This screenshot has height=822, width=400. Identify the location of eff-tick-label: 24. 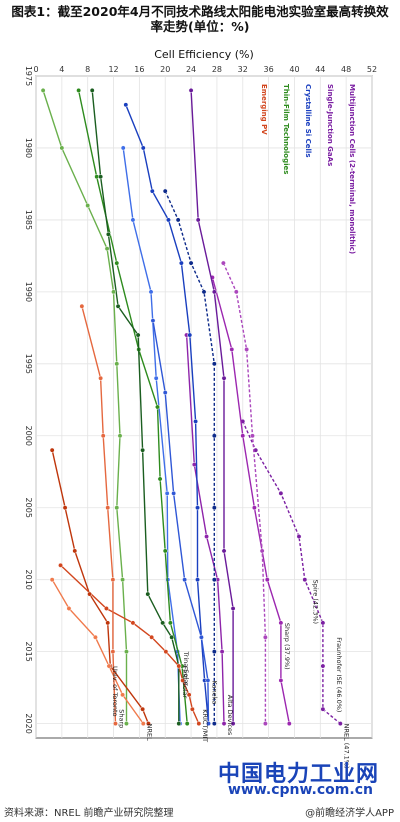
(191, 69).